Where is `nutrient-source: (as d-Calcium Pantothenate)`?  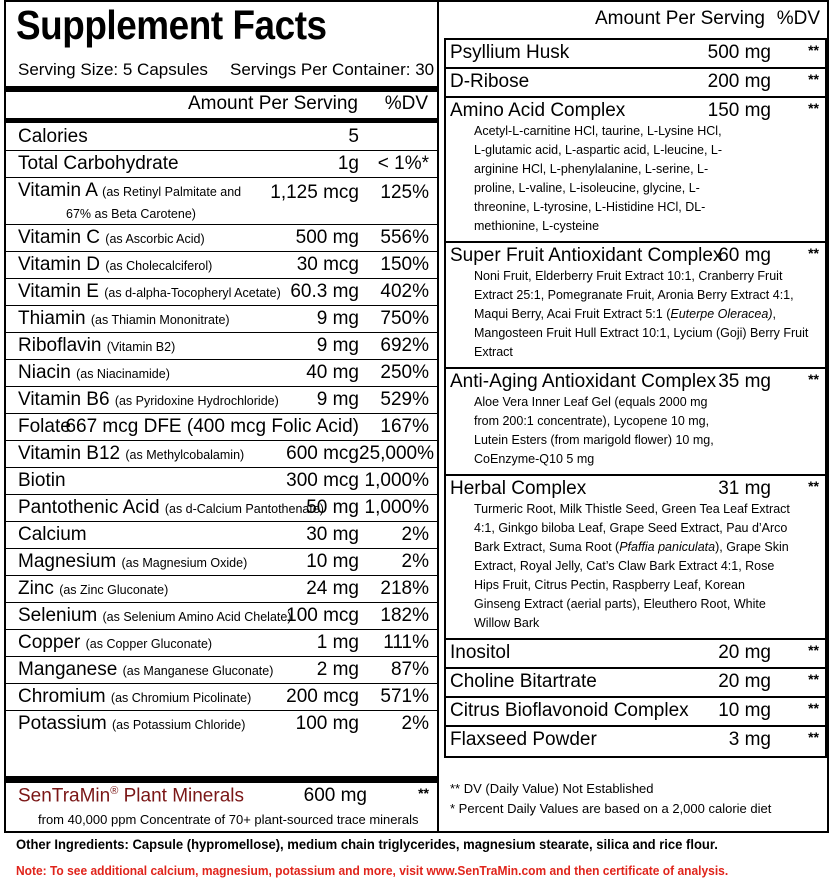 nutrient-source: (as d-Calcium Pantothenate) is located at coordinates (244, 509).